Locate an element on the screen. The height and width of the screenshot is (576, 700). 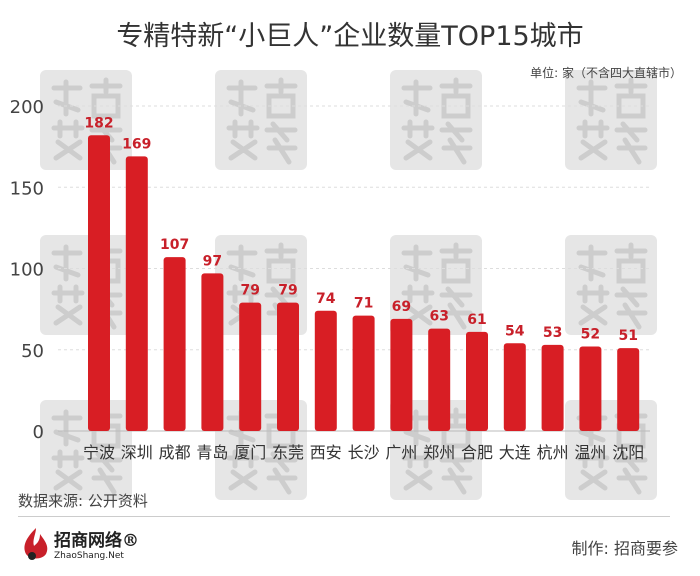
data-label: 69 is located at coordinates (401, 307).